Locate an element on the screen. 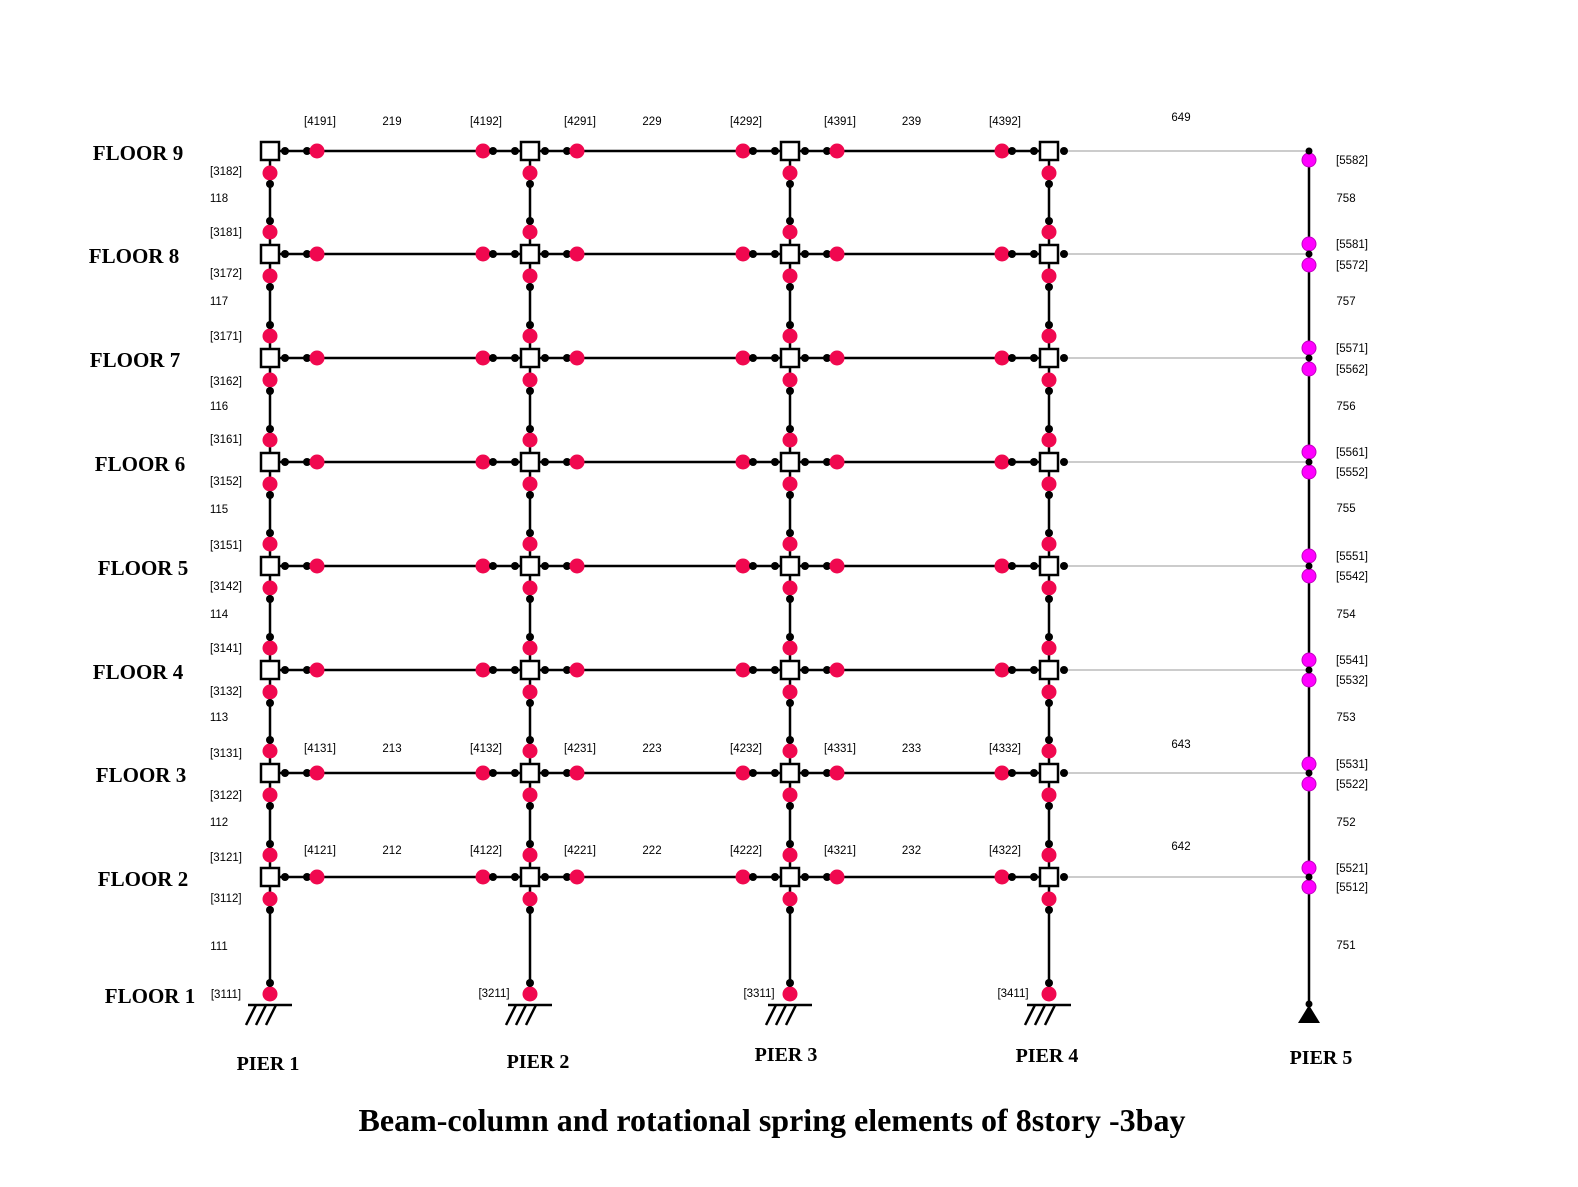  beam-spring-label: [4292] is located at coordinates (746, 122).